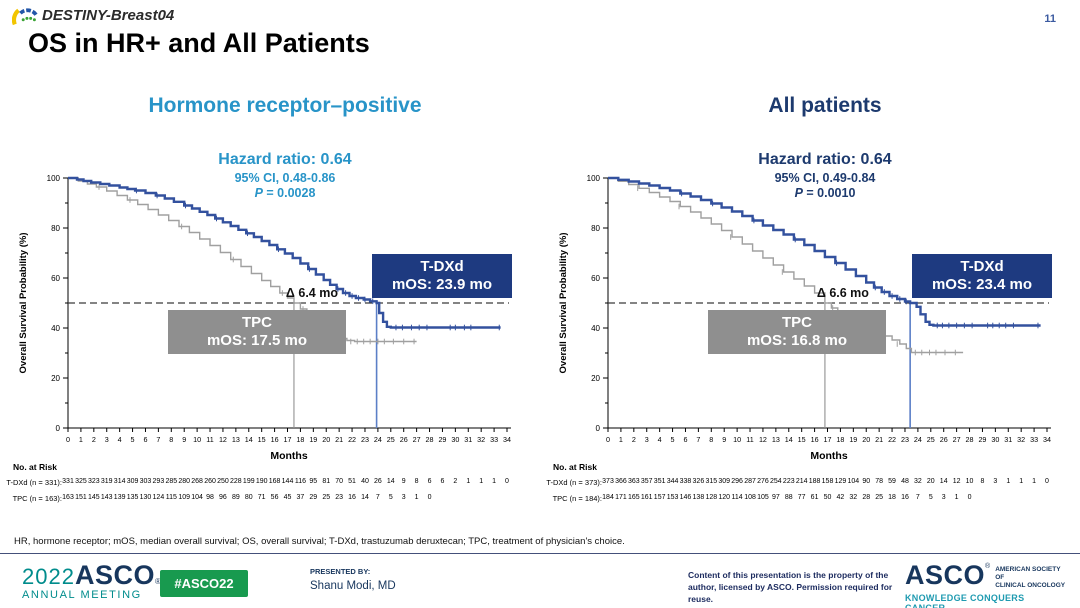 This screenshot has height=608, width=1080. Describe the element at coordinates (633, 497) in the screenshot. I see `risk-count: 165` at that location.